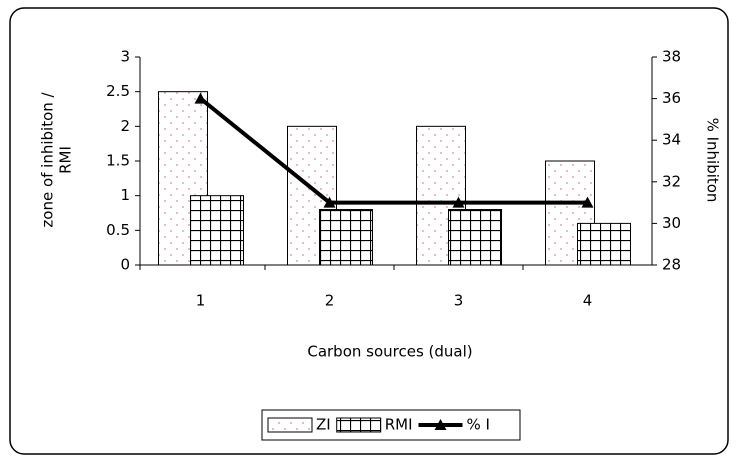 This screenshot has width=738, height=461. I want to click on x-tick-label: 2, so click(330, 301).